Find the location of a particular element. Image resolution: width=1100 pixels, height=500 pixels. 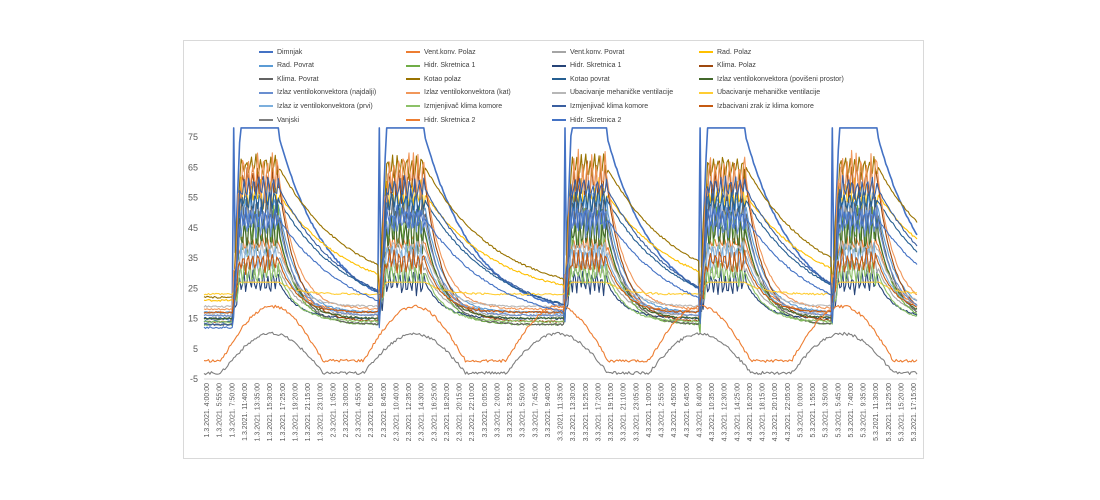

x-tick-label: 5.3.2021. 11:30:00 is located at coordinates (876, 412).